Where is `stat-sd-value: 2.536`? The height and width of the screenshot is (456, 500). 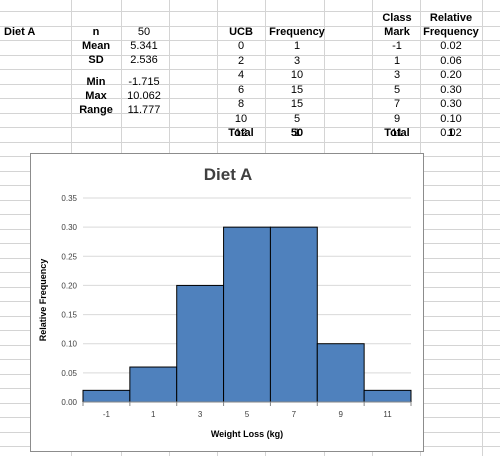 stat-sd-value: 2.536 is located at coordinates (144, 60).